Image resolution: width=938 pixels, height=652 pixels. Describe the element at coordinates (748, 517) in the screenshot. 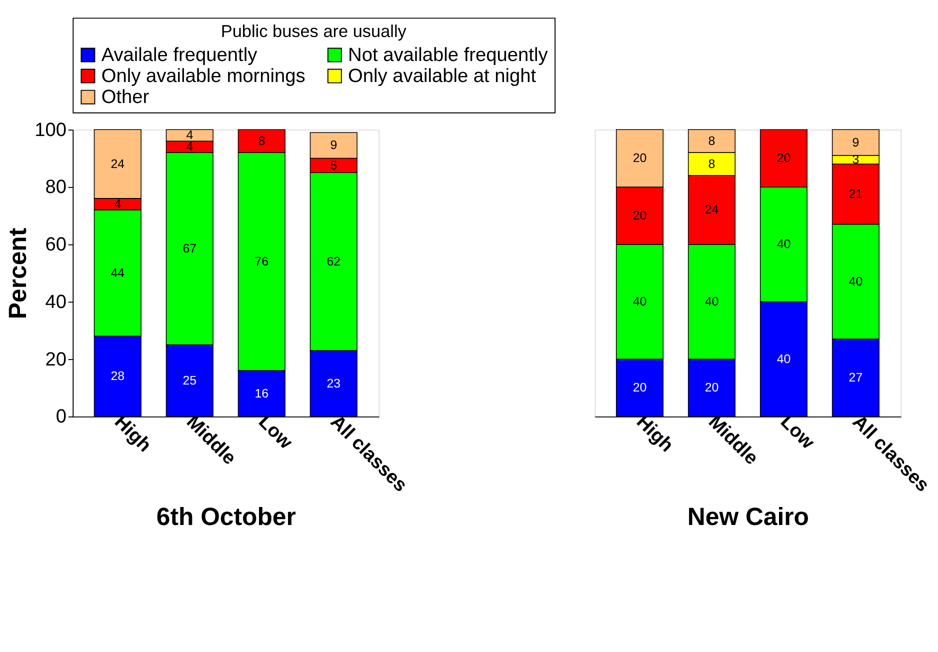

I see `x-axis-title: New Cairo` at that location.